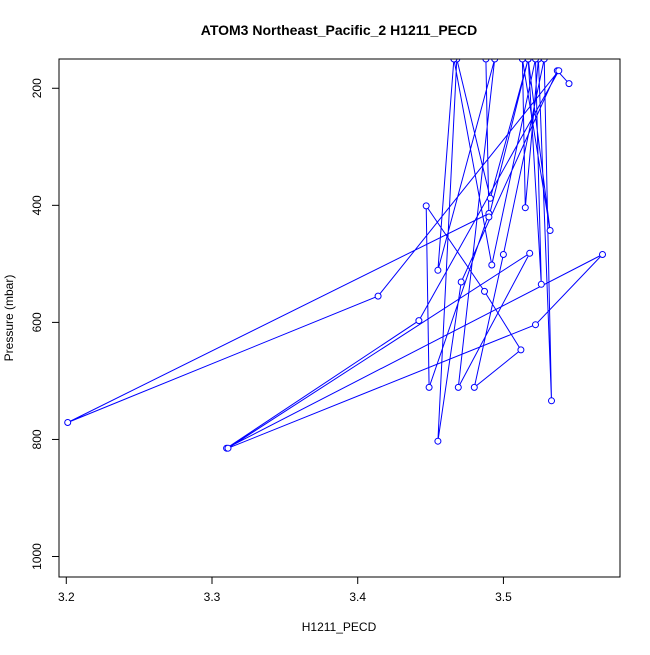  What do you see at coordinates (503, 597) in the screenshot?
I see `x-tick-label: 3.5` at bounding box center [503, 597].